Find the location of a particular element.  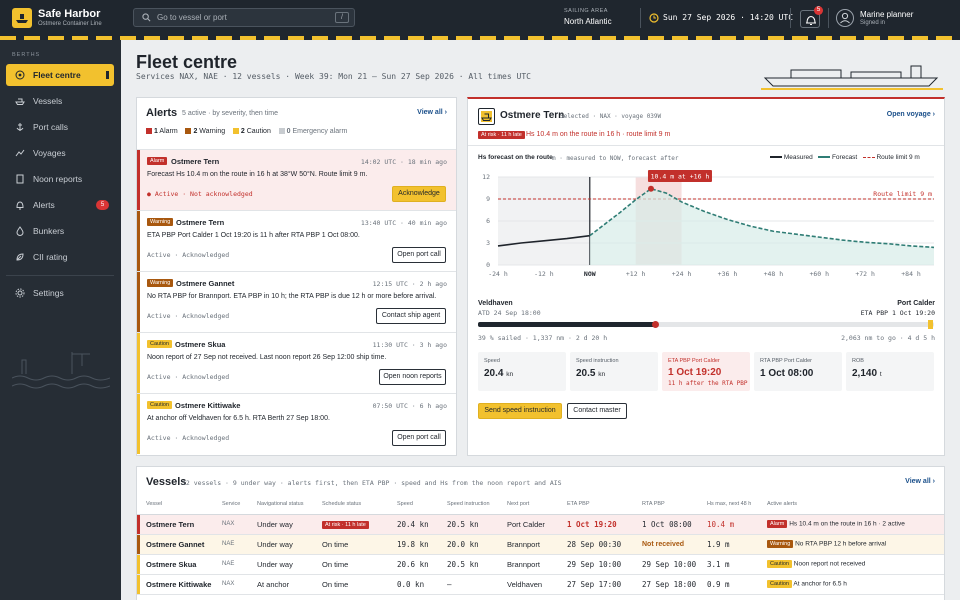

severity-tag: Warning is located at coordinates (160, 222).